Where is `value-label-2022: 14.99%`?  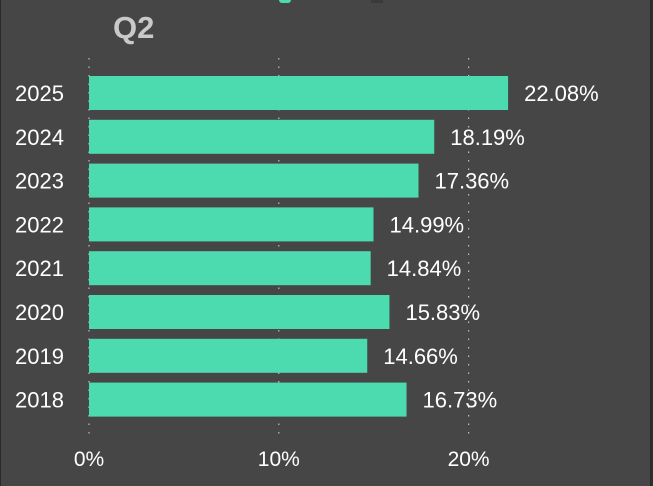 value-label-2022: 14.99% is located at coordinates (427, 224).